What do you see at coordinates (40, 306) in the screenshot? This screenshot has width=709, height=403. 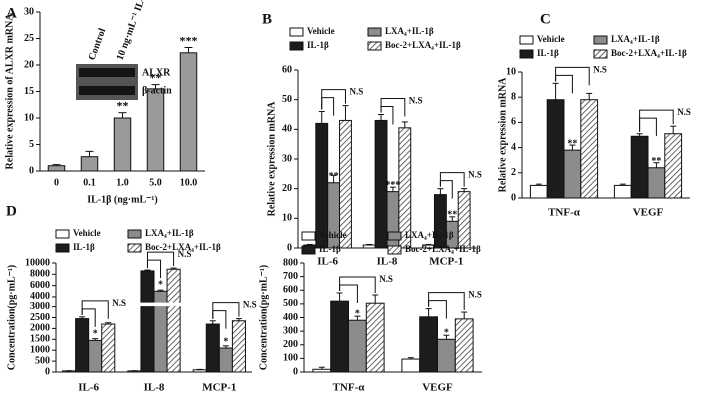 I see `y-tick-label: 3000` at bounding box center [40, 306].